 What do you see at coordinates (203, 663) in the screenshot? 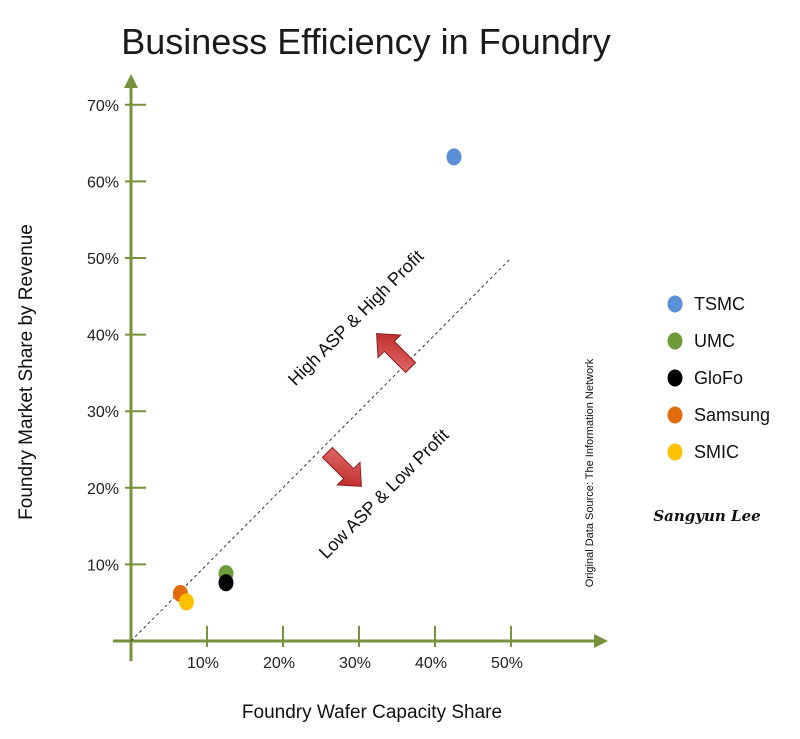
I see `x-tick-label: 10%` at bounding box center [203, 663].